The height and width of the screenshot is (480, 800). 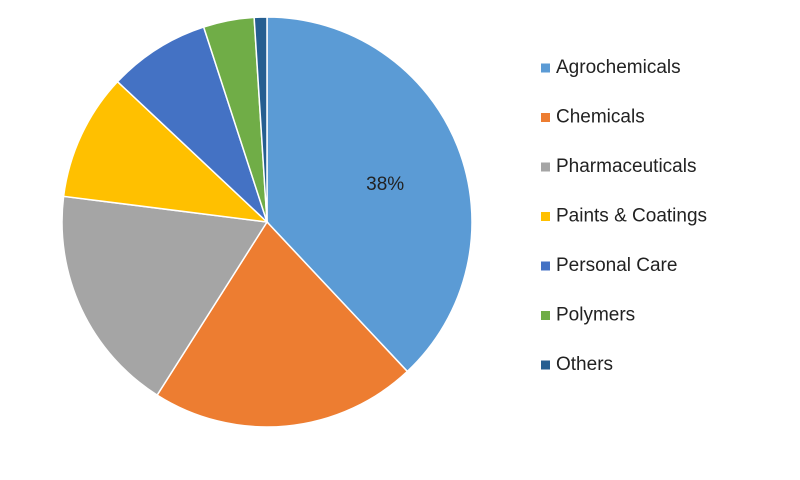 I want to click on legend-label: Chemicals, so click(x=600, y=117).